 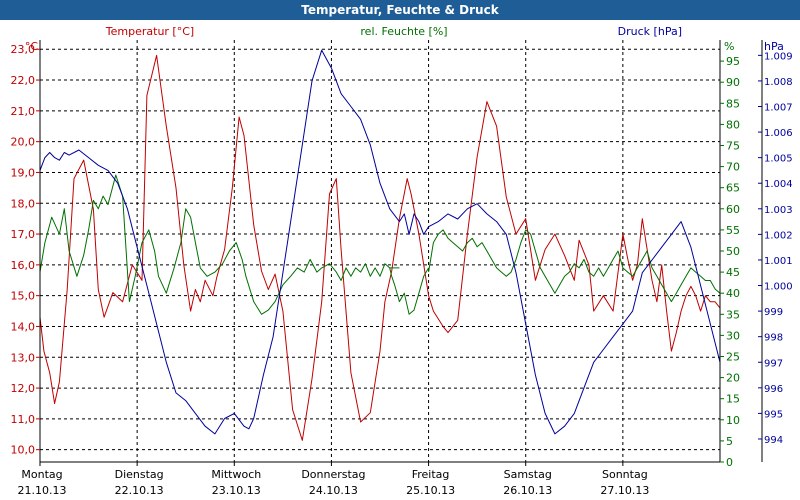 What do you see at coordinates (729, 462) in the screenshot?
I see `humidity-tick-label: 0` at bounding box center [729, 462].